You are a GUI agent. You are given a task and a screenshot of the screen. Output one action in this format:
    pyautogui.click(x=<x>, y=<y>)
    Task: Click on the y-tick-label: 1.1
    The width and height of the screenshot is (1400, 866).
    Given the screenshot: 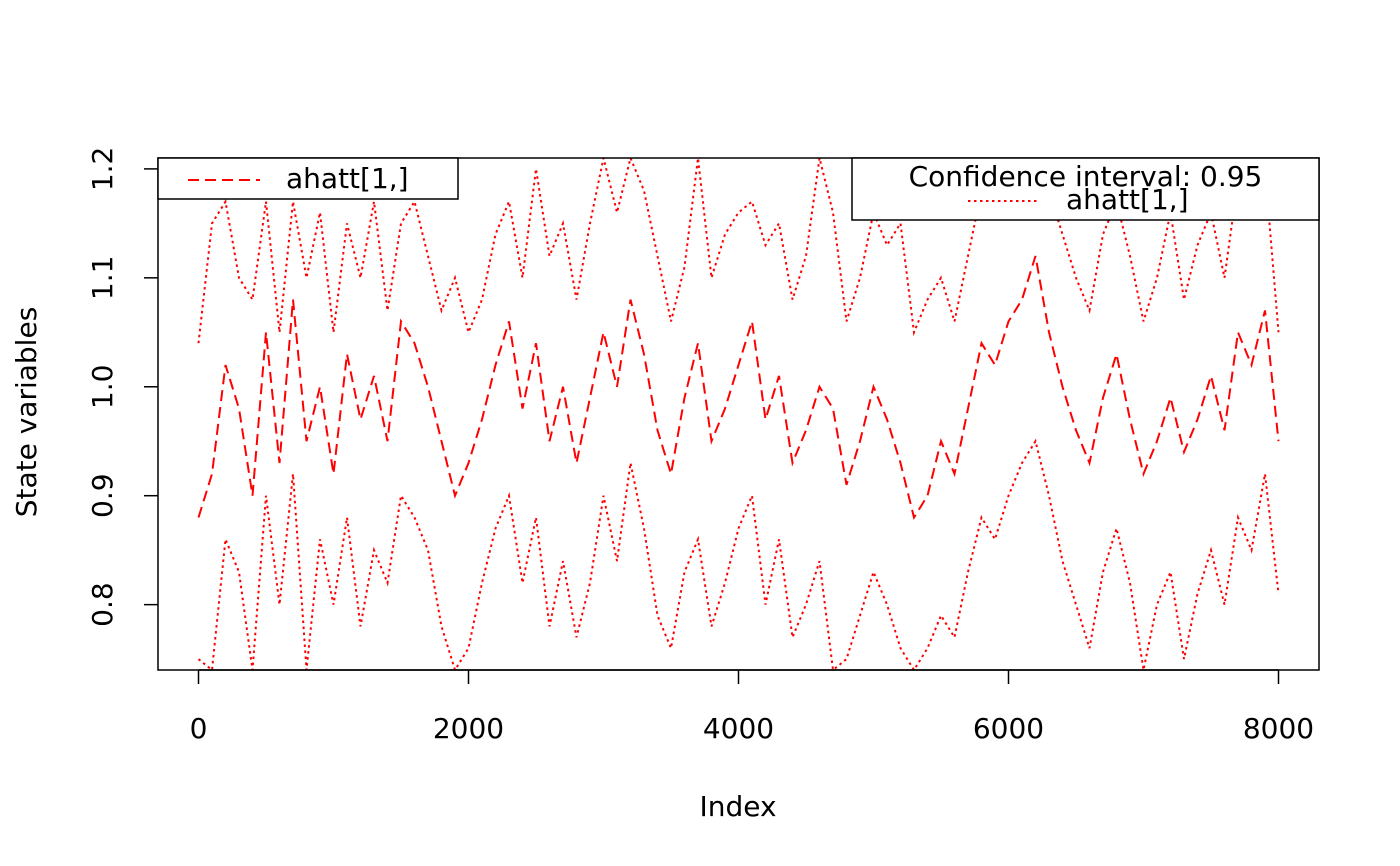 What is the action you would take?
    pyautogui.click(x=102, y=278)
    